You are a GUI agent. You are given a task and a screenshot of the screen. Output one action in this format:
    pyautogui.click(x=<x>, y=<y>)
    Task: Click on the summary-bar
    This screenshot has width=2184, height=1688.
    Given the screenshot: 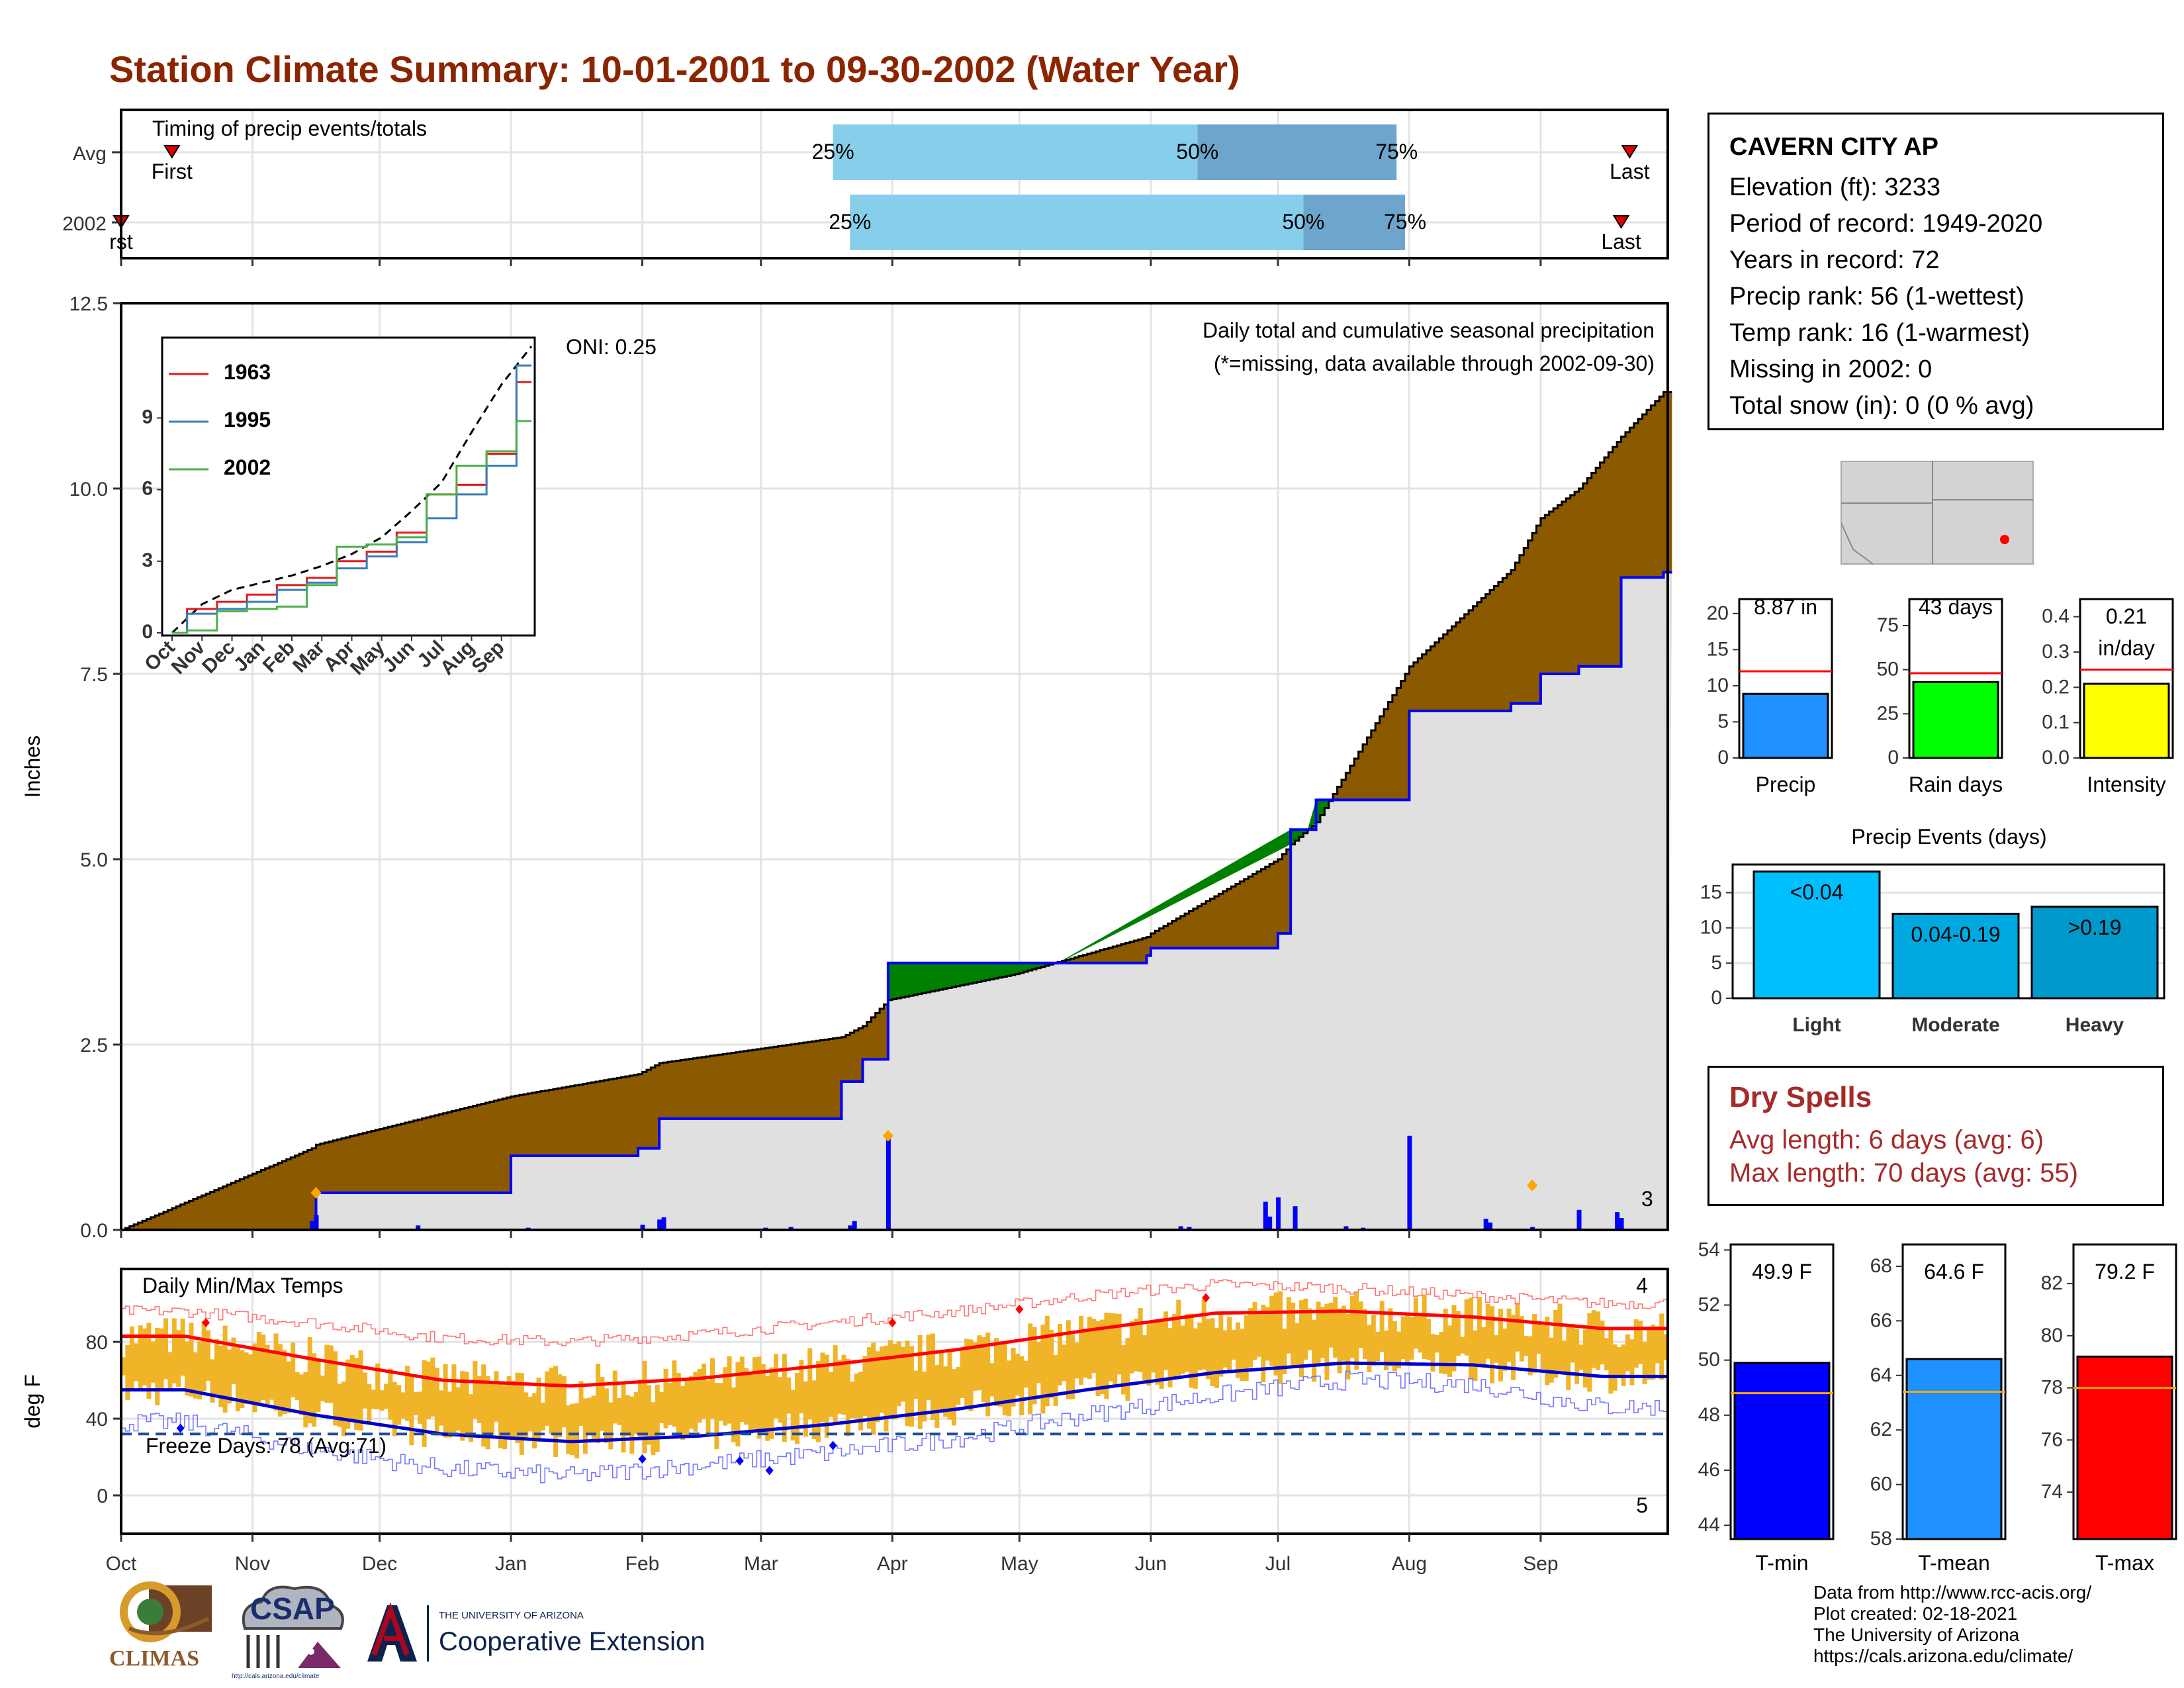 What is the action you would take?
    pyautogui.click(x=1955, y=719)
    